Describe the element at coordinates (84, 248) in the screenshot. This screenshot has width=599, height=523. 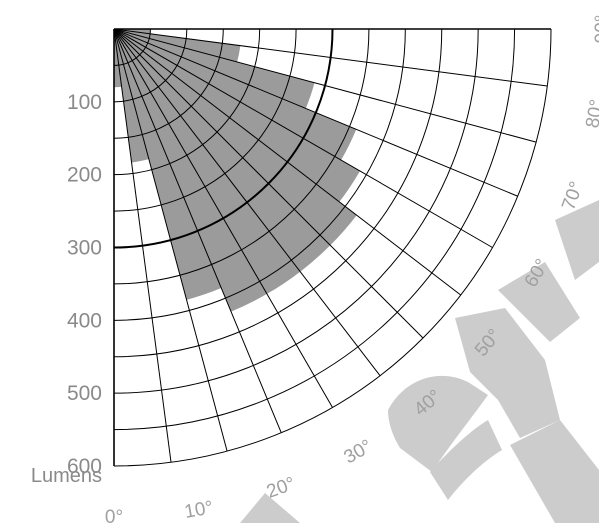
I see `radial-tick-label: 300` at that location.